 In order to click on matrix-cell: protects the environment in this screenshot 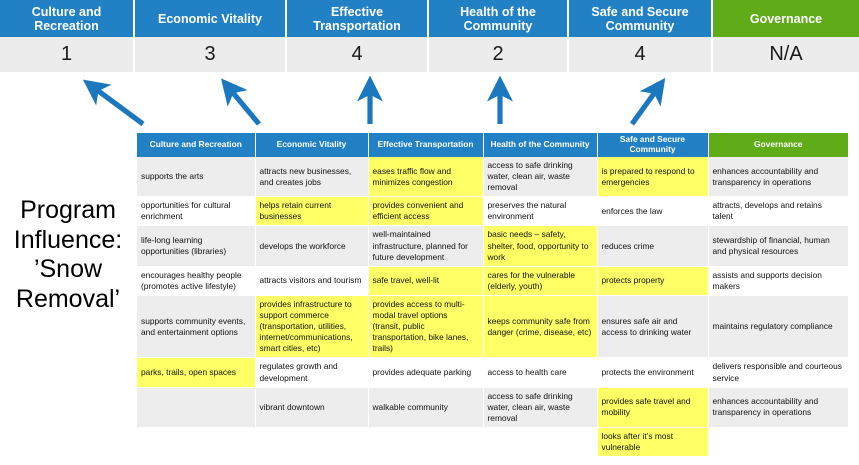, I will do `click(653, 372)`.